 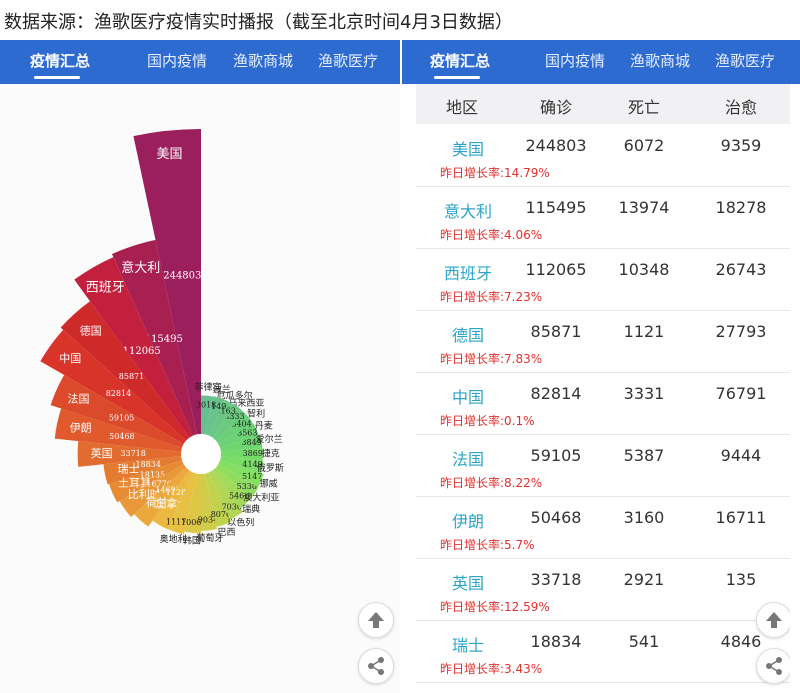 What do you see at coordinates (158, 483) in the screenshot?
I see `sector-value: 16770` at bounding box center [158, 483].